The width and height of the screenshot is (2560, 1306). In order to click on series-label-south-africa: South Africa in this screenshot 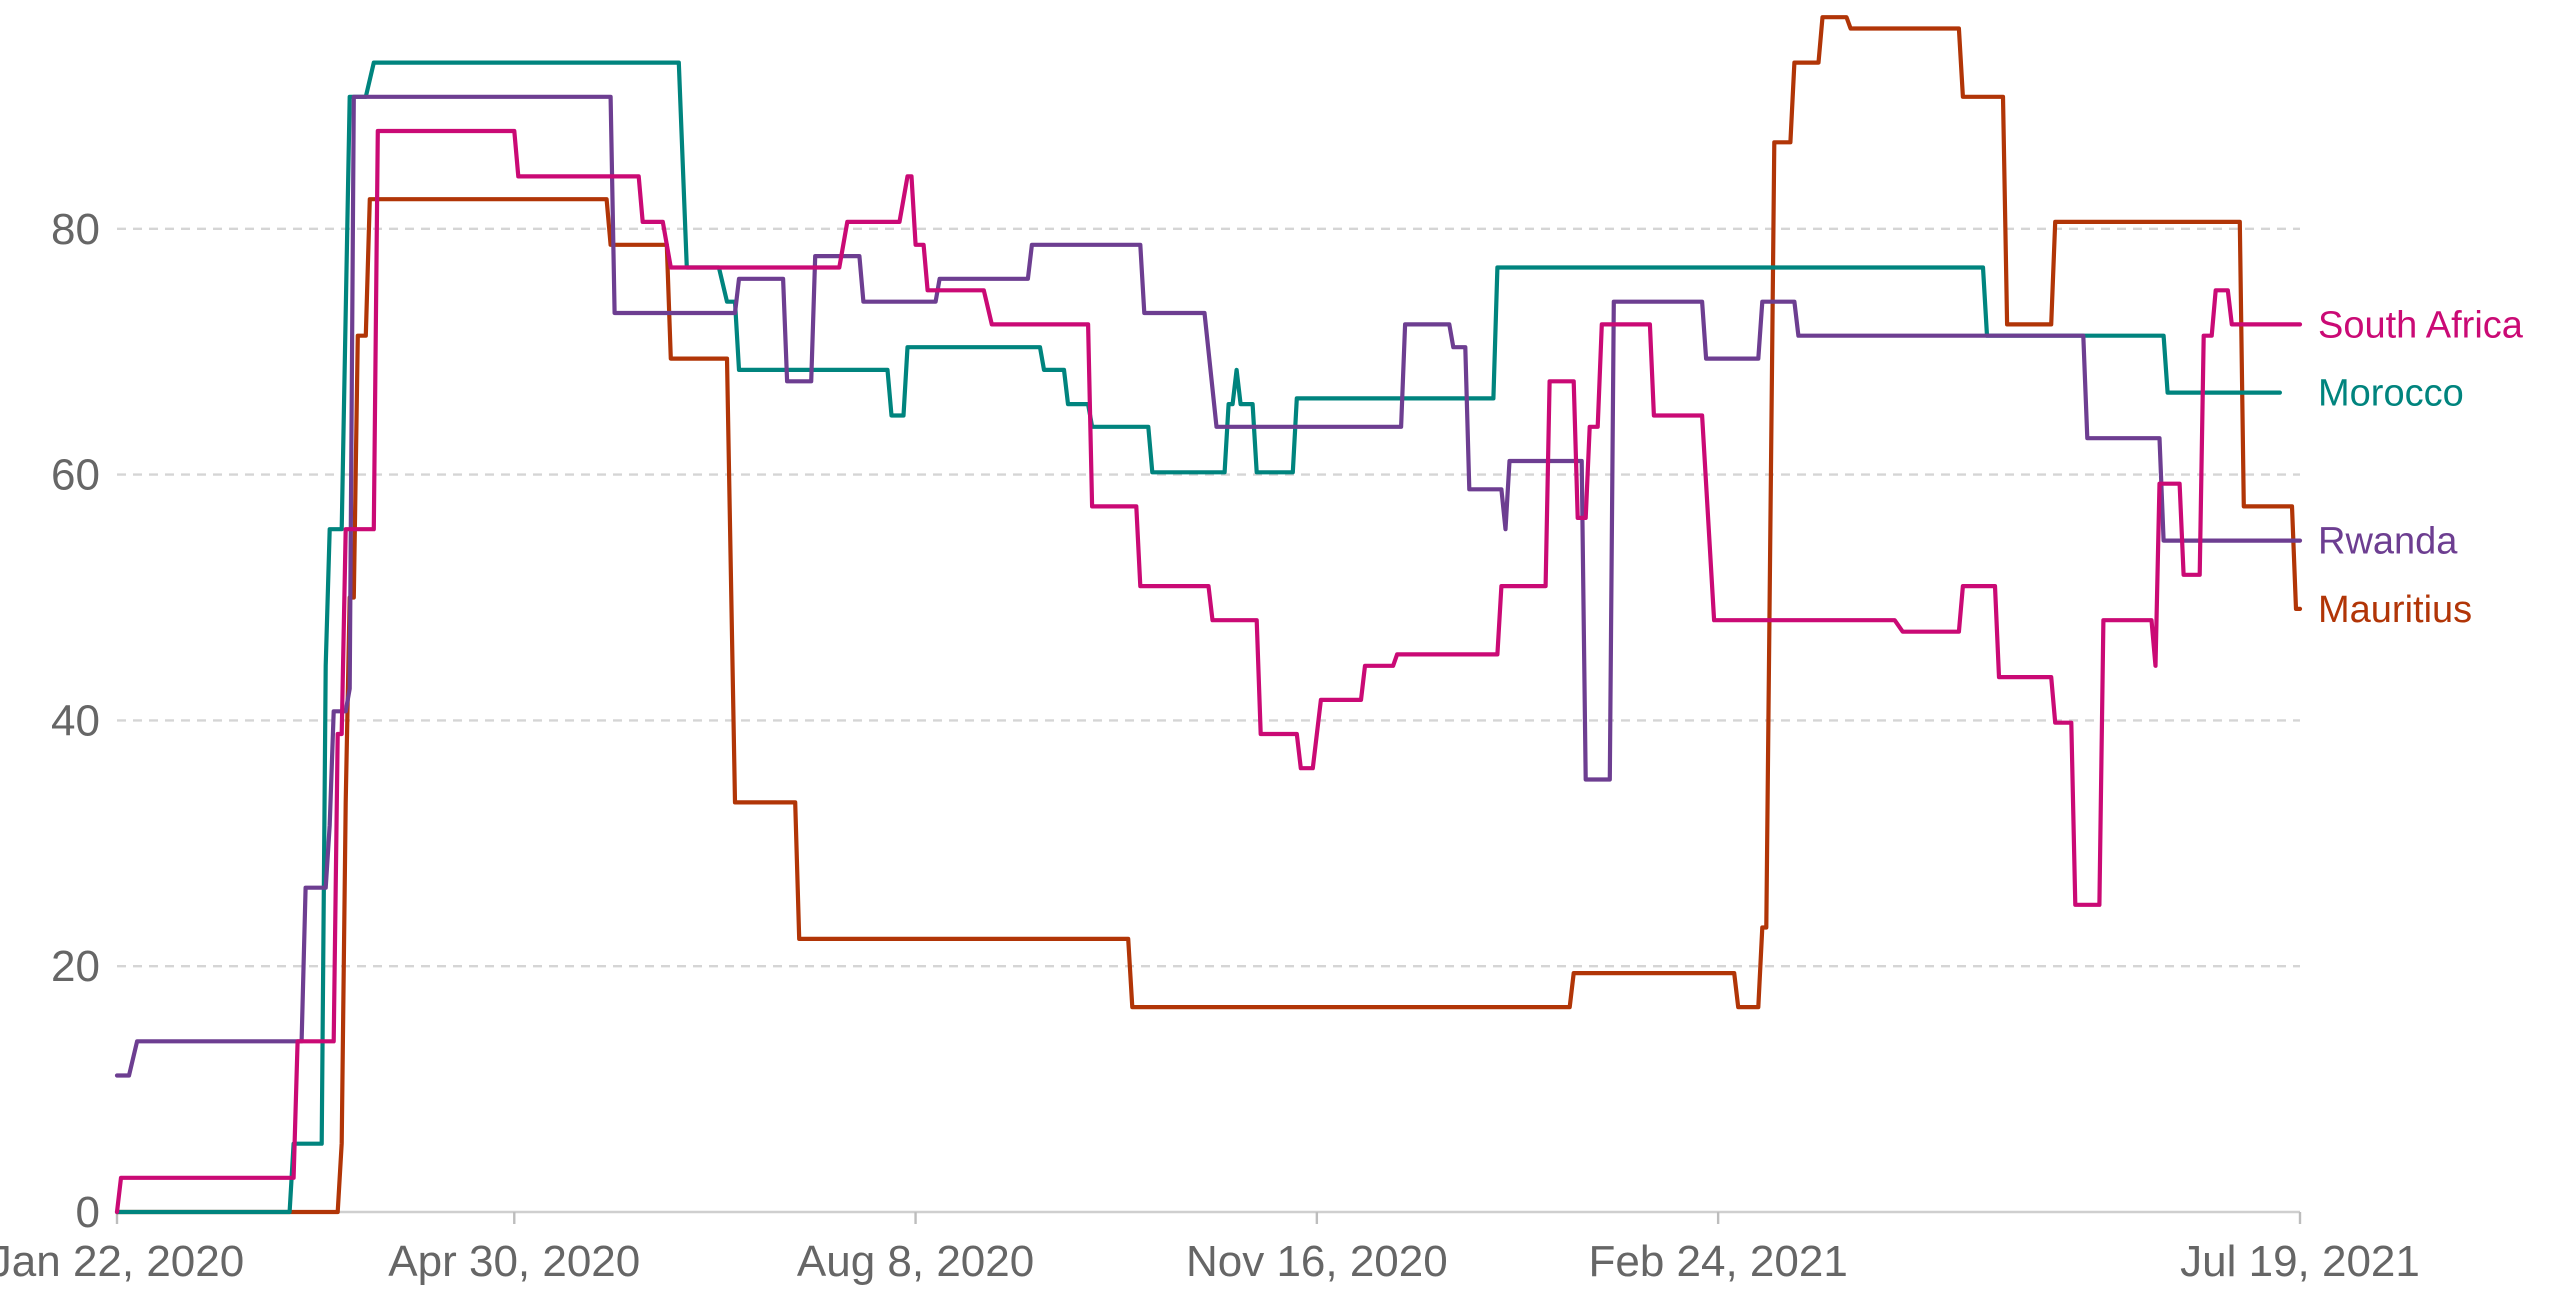, I will do `click(2421, 325)`.